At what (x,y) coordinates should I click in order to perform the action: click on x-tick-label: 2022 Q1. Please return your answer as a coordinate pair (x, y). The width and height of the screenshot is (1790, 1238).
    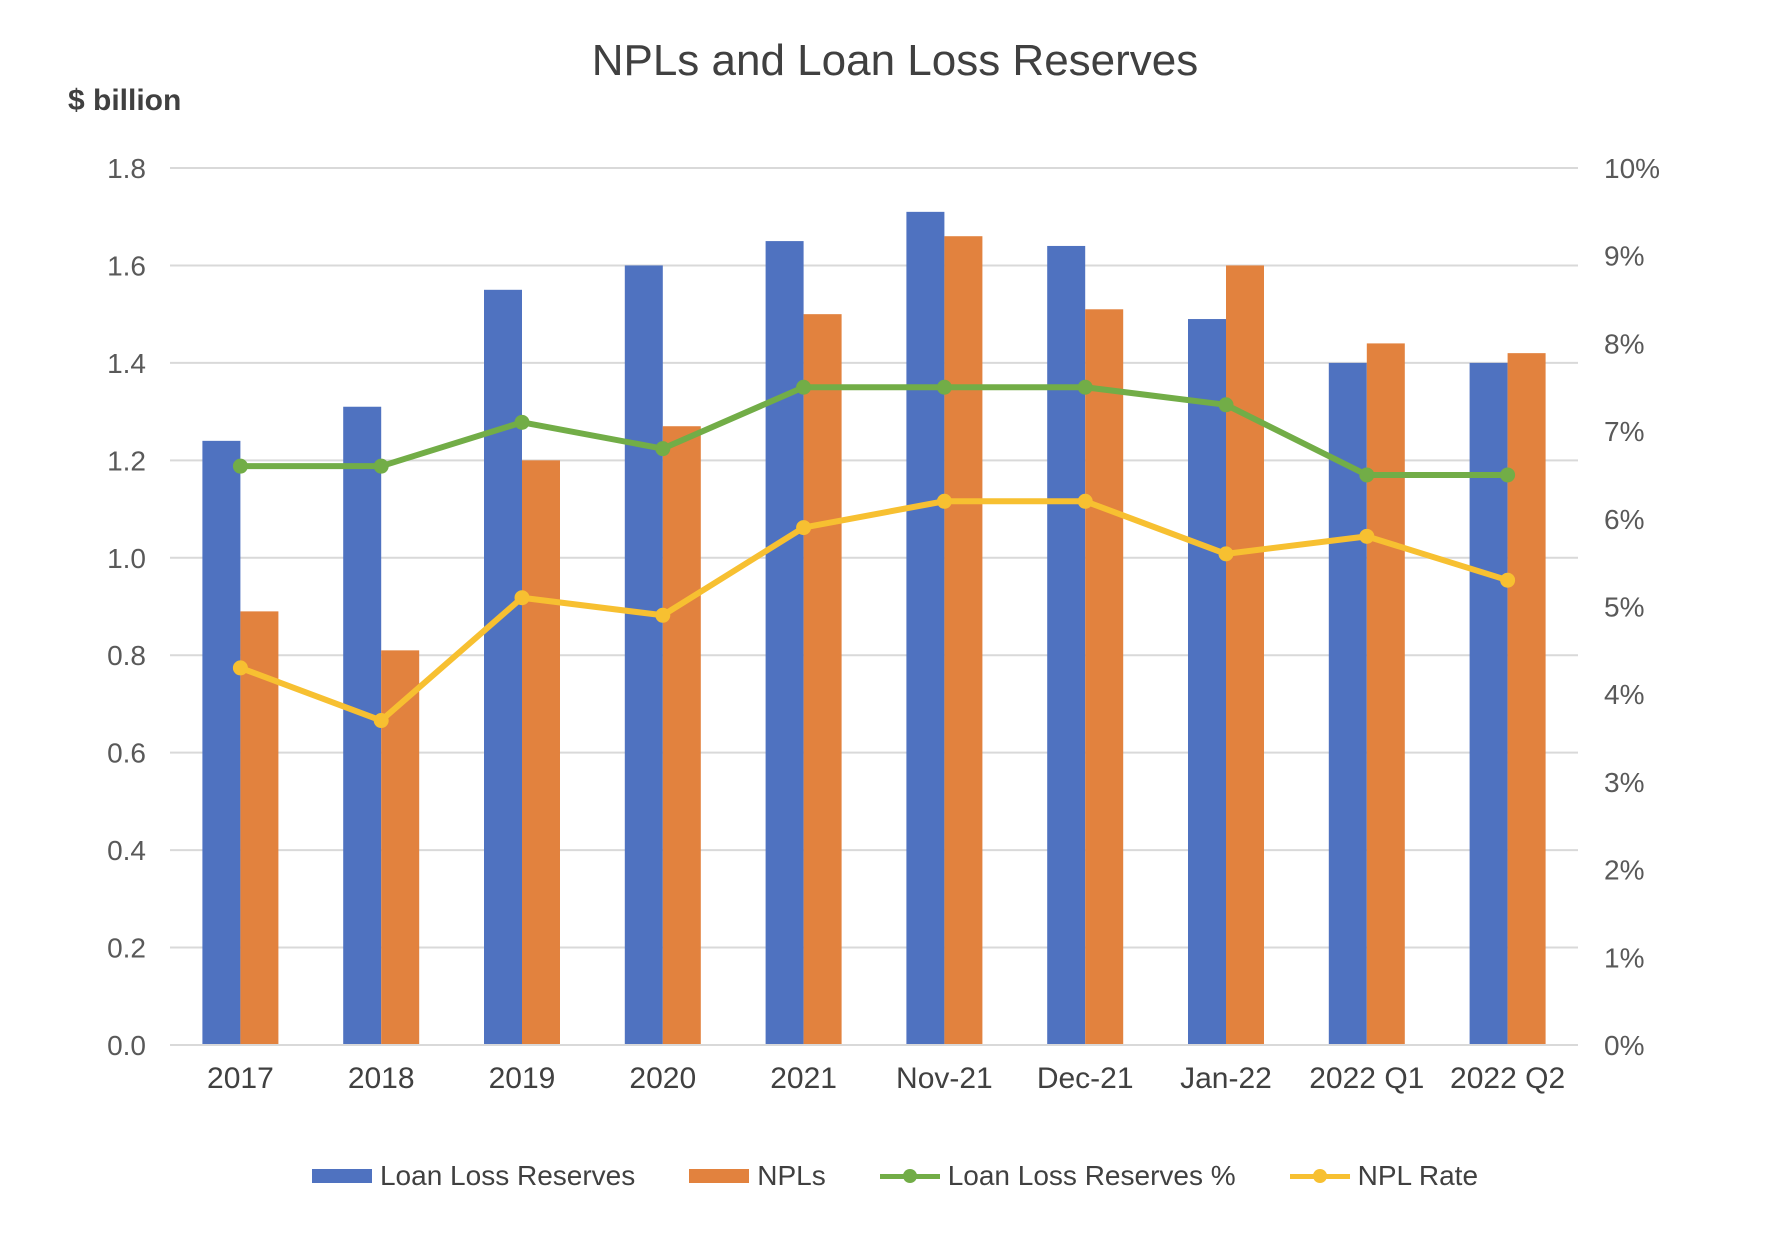
    Looking at the image, I should click on (1366, 1078).